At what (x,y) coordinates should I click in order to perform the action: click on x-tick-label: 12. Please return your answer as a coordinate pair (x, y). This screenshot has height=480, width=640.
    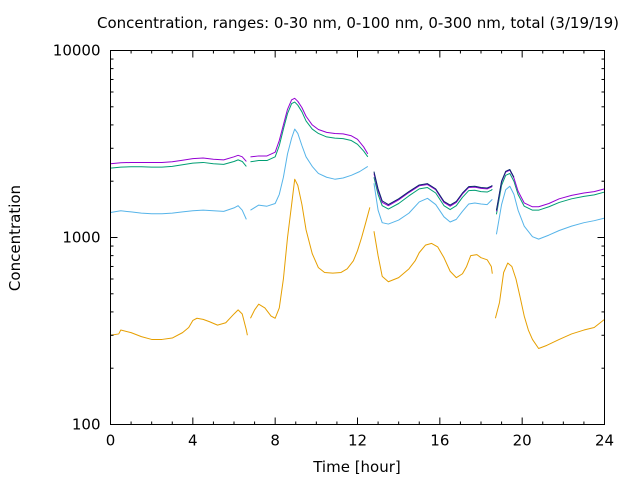
    Looking at the image, I should click on (357, 441).